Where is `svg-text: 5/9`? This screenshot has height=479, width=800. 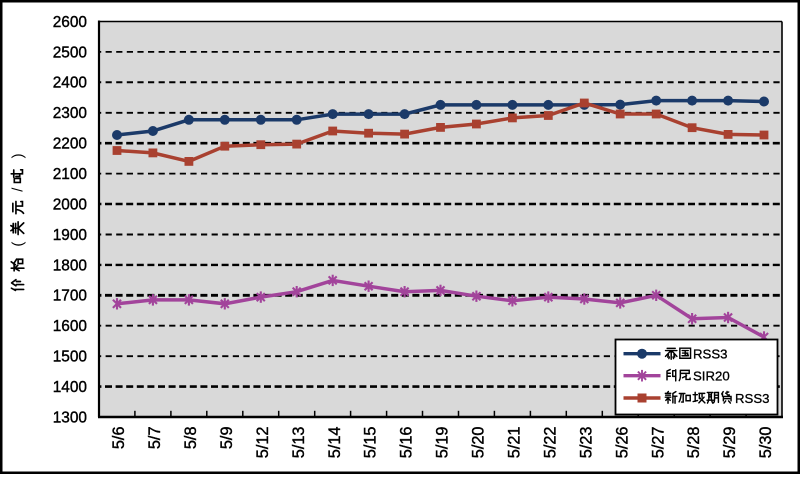 svg-text: 5/9 is located at coordinates (227, 438).